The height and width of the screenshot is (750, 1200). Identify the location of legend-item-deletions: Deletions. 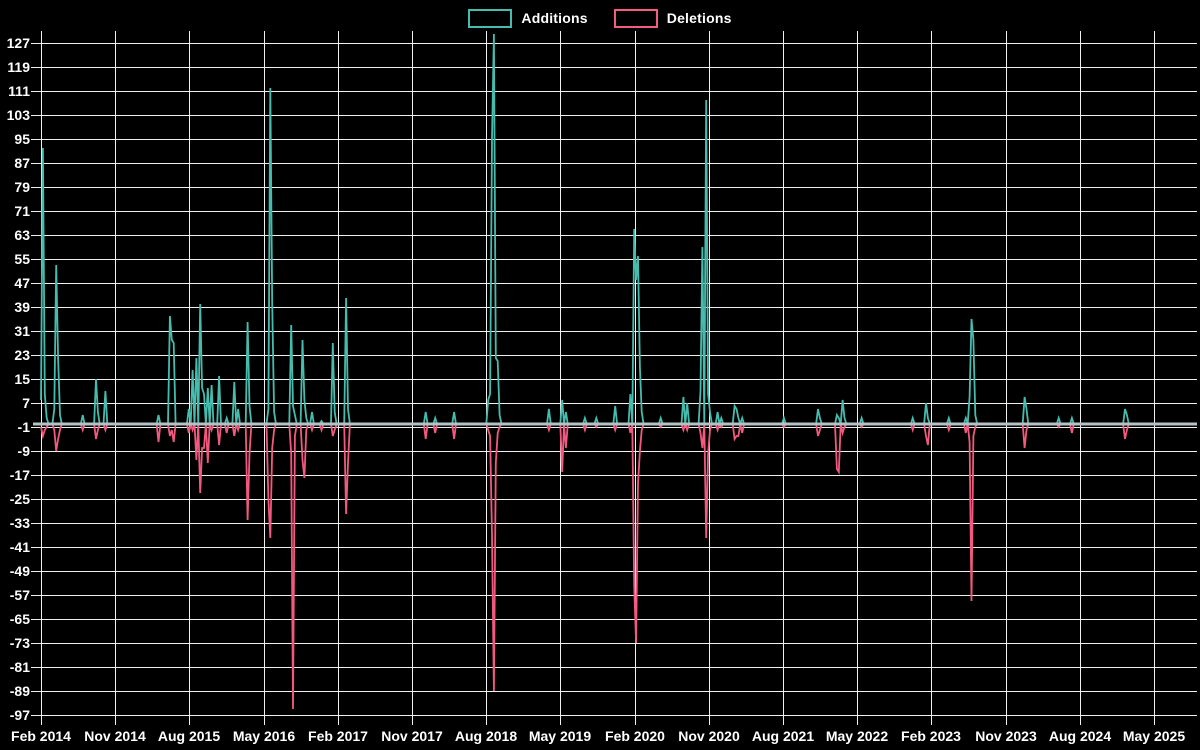
(672, 18).